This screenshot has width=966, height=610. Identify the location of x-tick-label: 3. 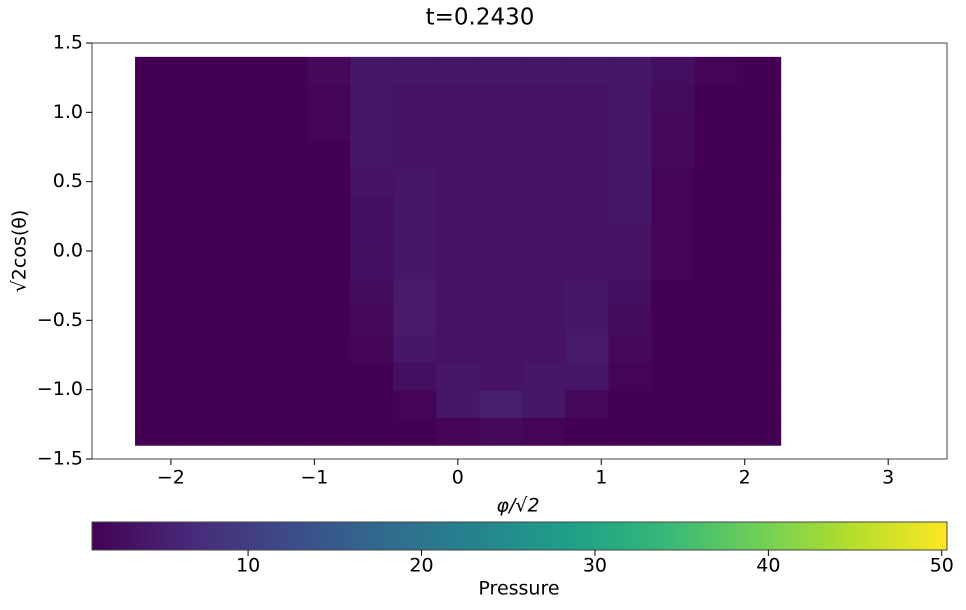
(888, 478).